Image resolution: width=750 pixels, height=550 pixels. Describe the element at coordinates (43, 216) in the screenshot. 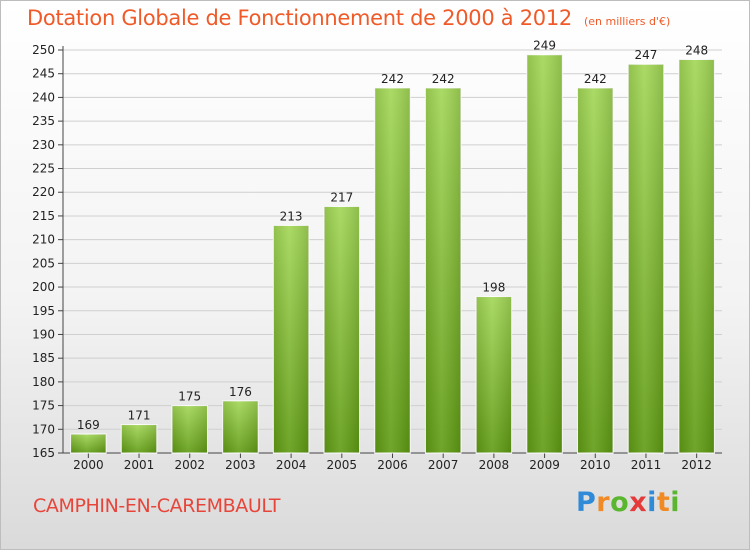

I see `y-tick-label: 215` at that location.